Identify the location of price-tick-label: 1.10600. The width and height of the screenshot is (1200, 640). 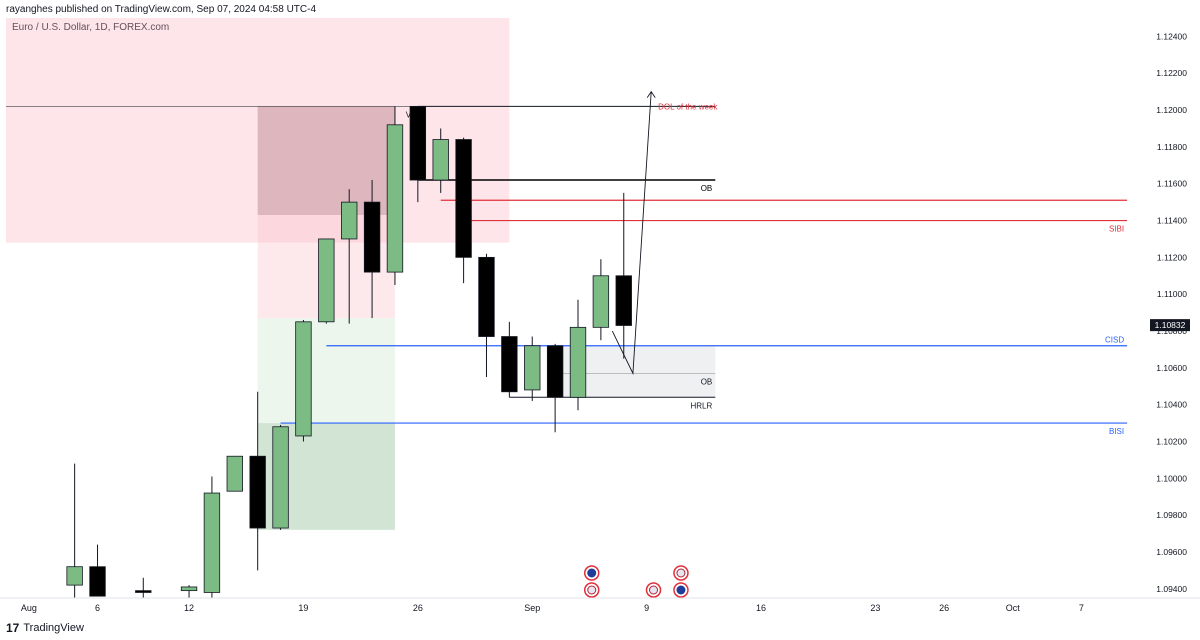
(1171, 368).